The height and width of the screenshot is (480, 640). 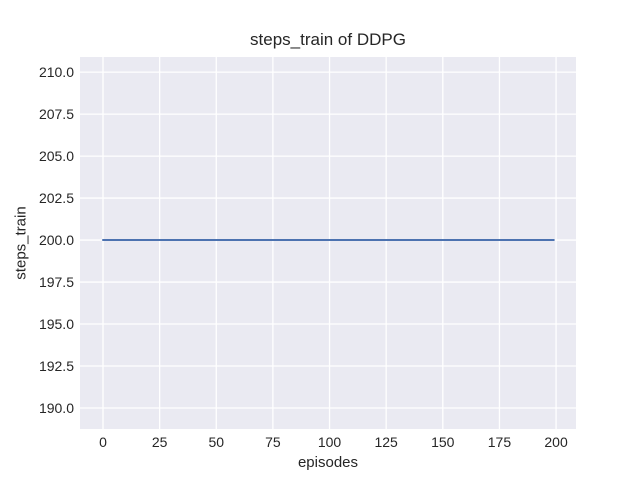 I want to click on x-tick-label: 125, so click(x=386, y=442).